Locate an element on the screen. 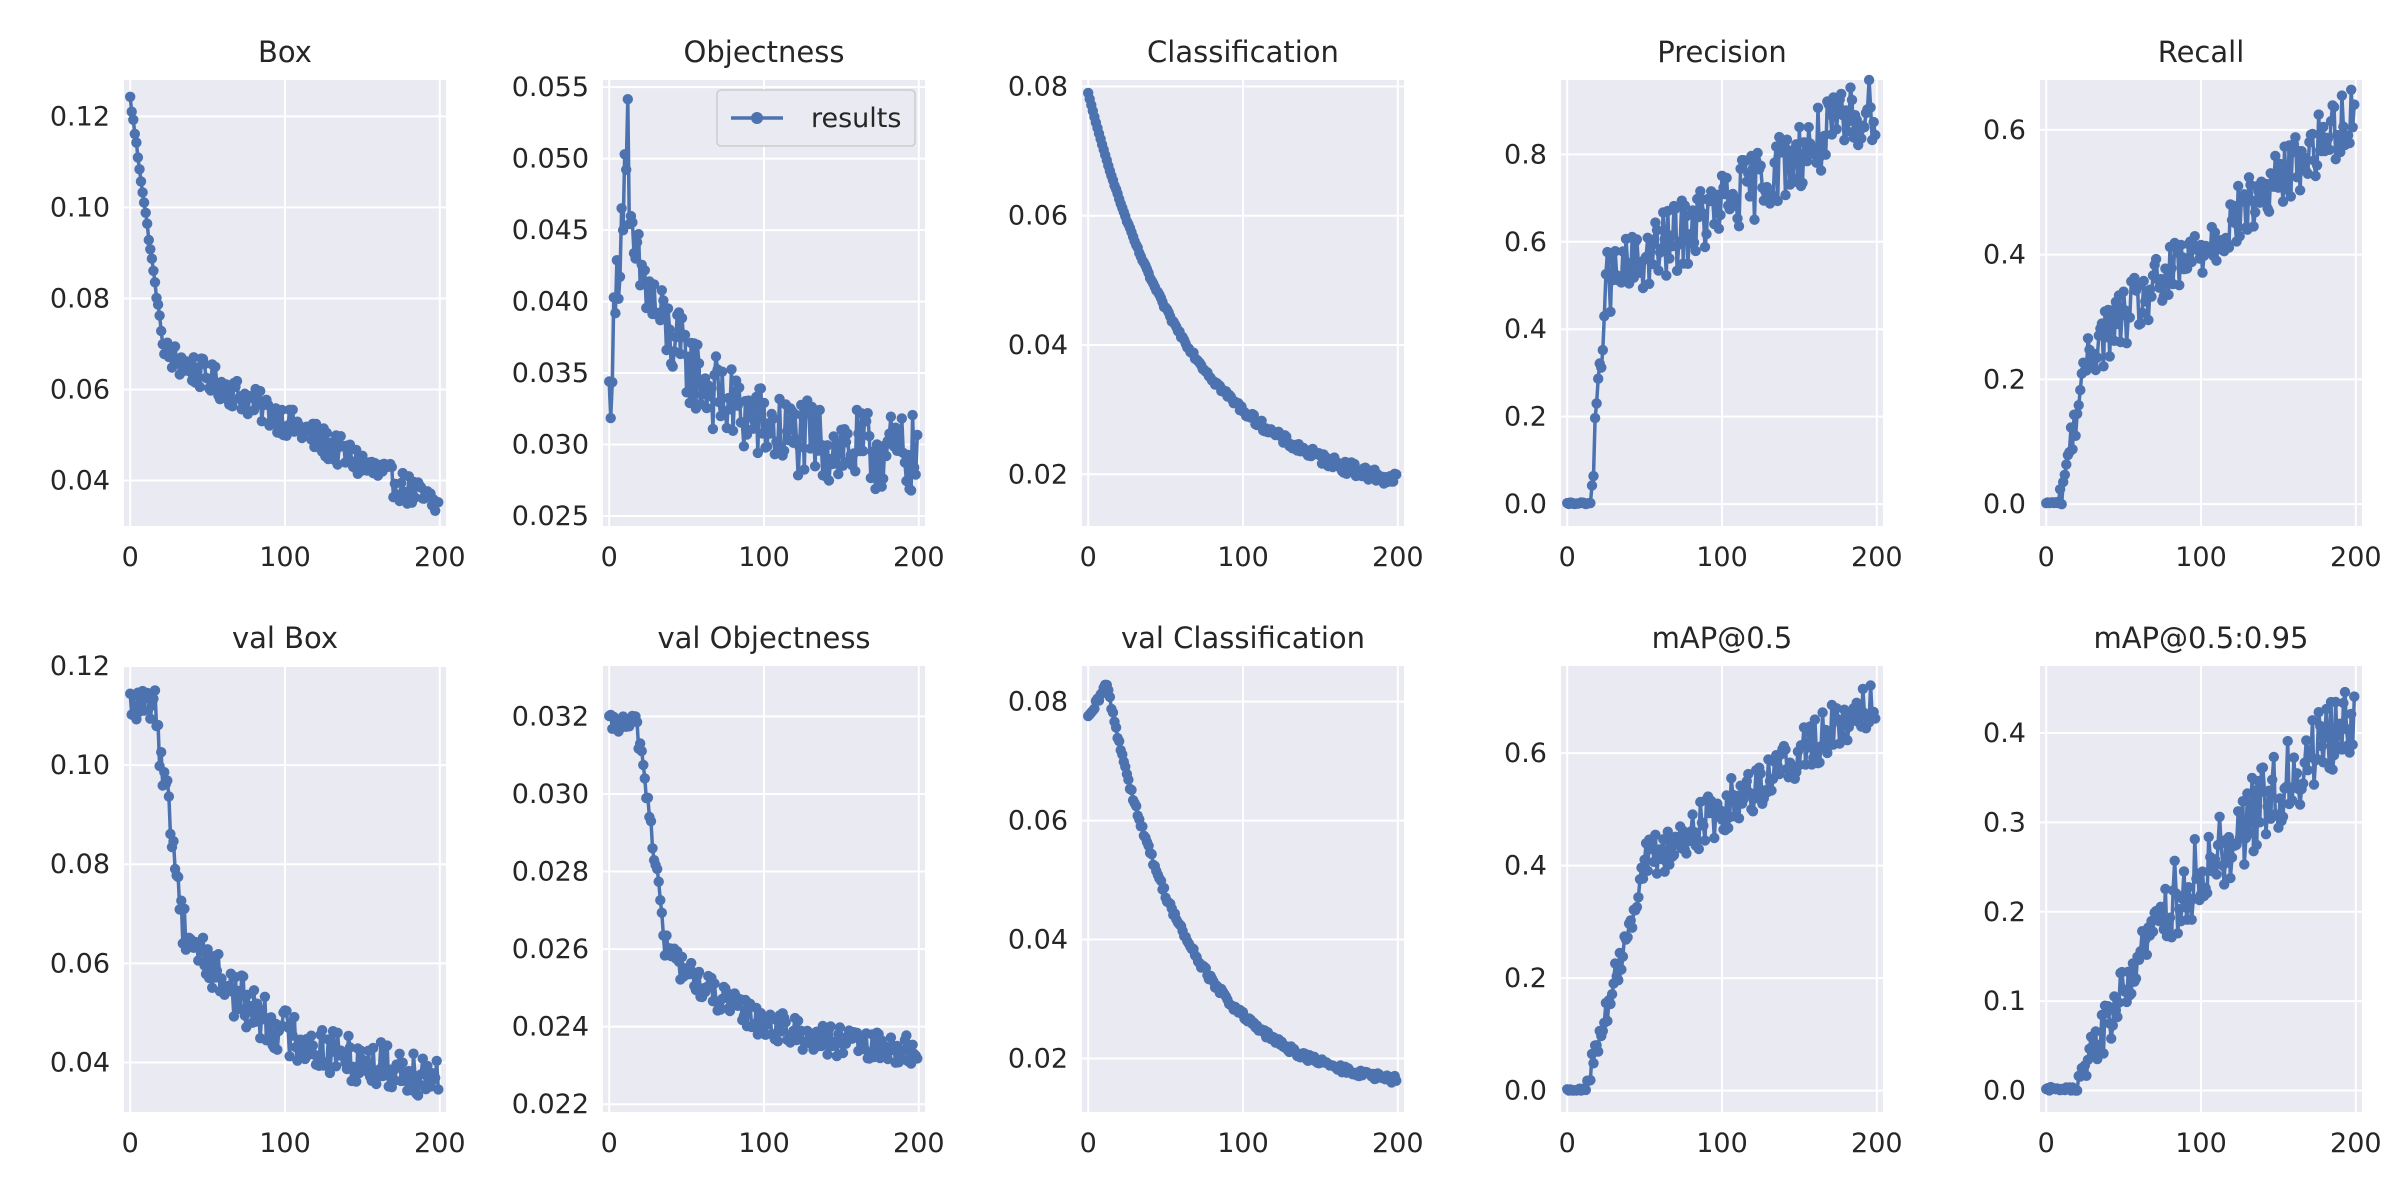 This screenshot has height=1200, width=2400. y-tick-label: 0.2 is located at coordinates (1525, 417).